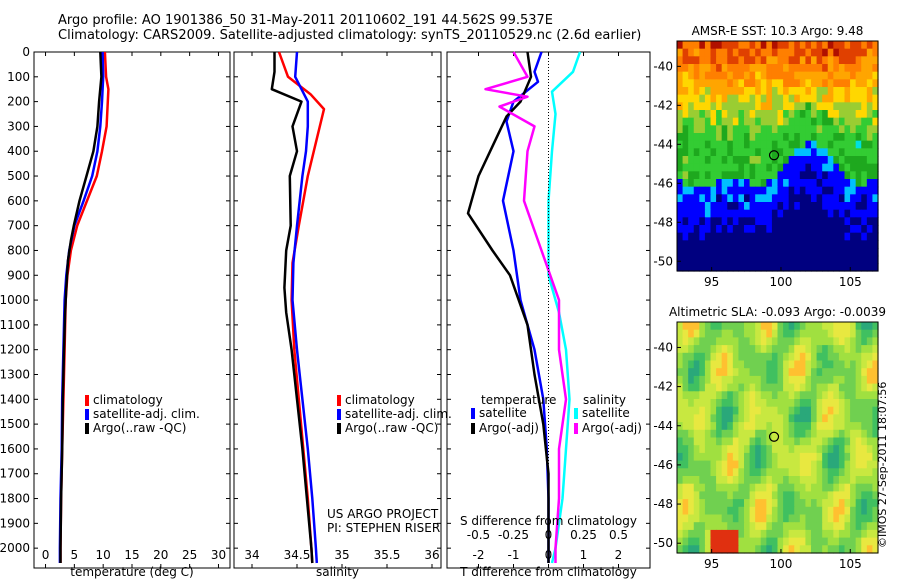 The width and height of the screenshot is (900, 580). Describe the element at coordinates (189, 555) in the screenshot. I see `temperature-xtick-label: 25` at that location.